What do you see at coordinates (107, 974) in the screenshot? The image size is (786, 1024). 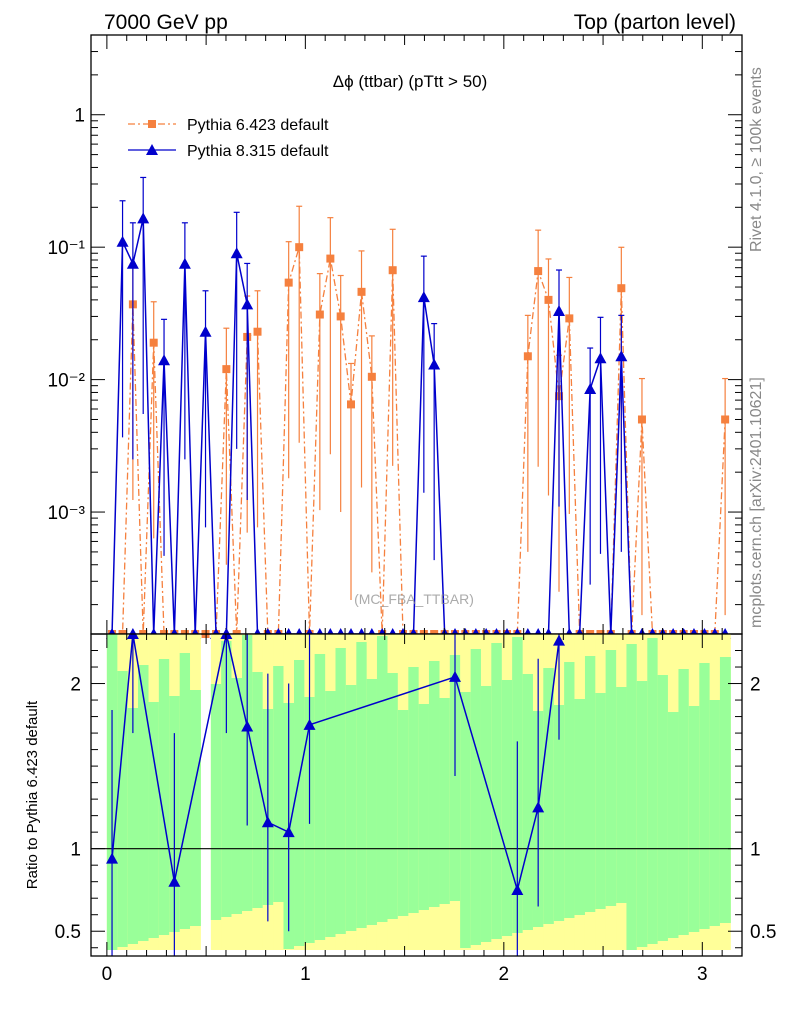 I see `x-tick-label: 0` at bounding box center [107, 974].